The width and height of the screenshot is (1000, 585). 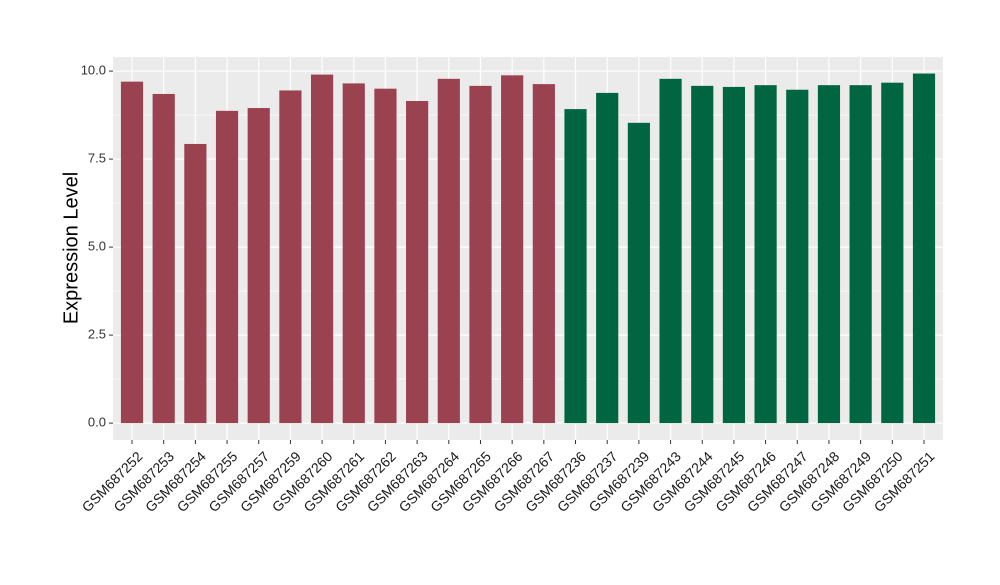 What do you see at coordinates (97, 158) in the screenshot?
I see `y-tick-label: 7.5` at bounding box center [97, 158].